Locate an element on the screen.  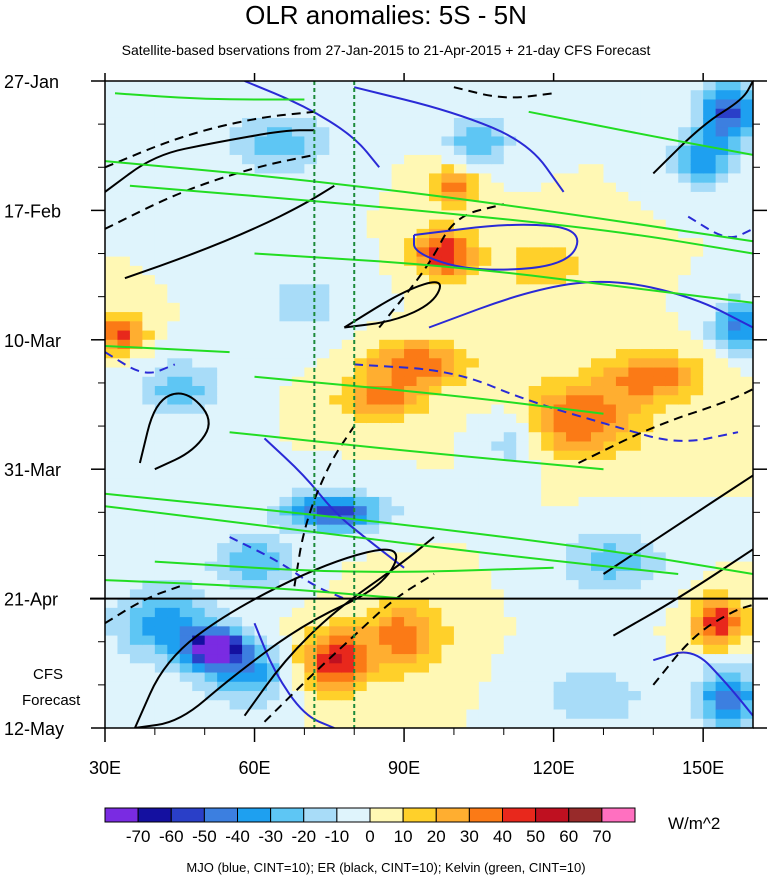
colorbar-swatch is located at coordinates (452, 815).